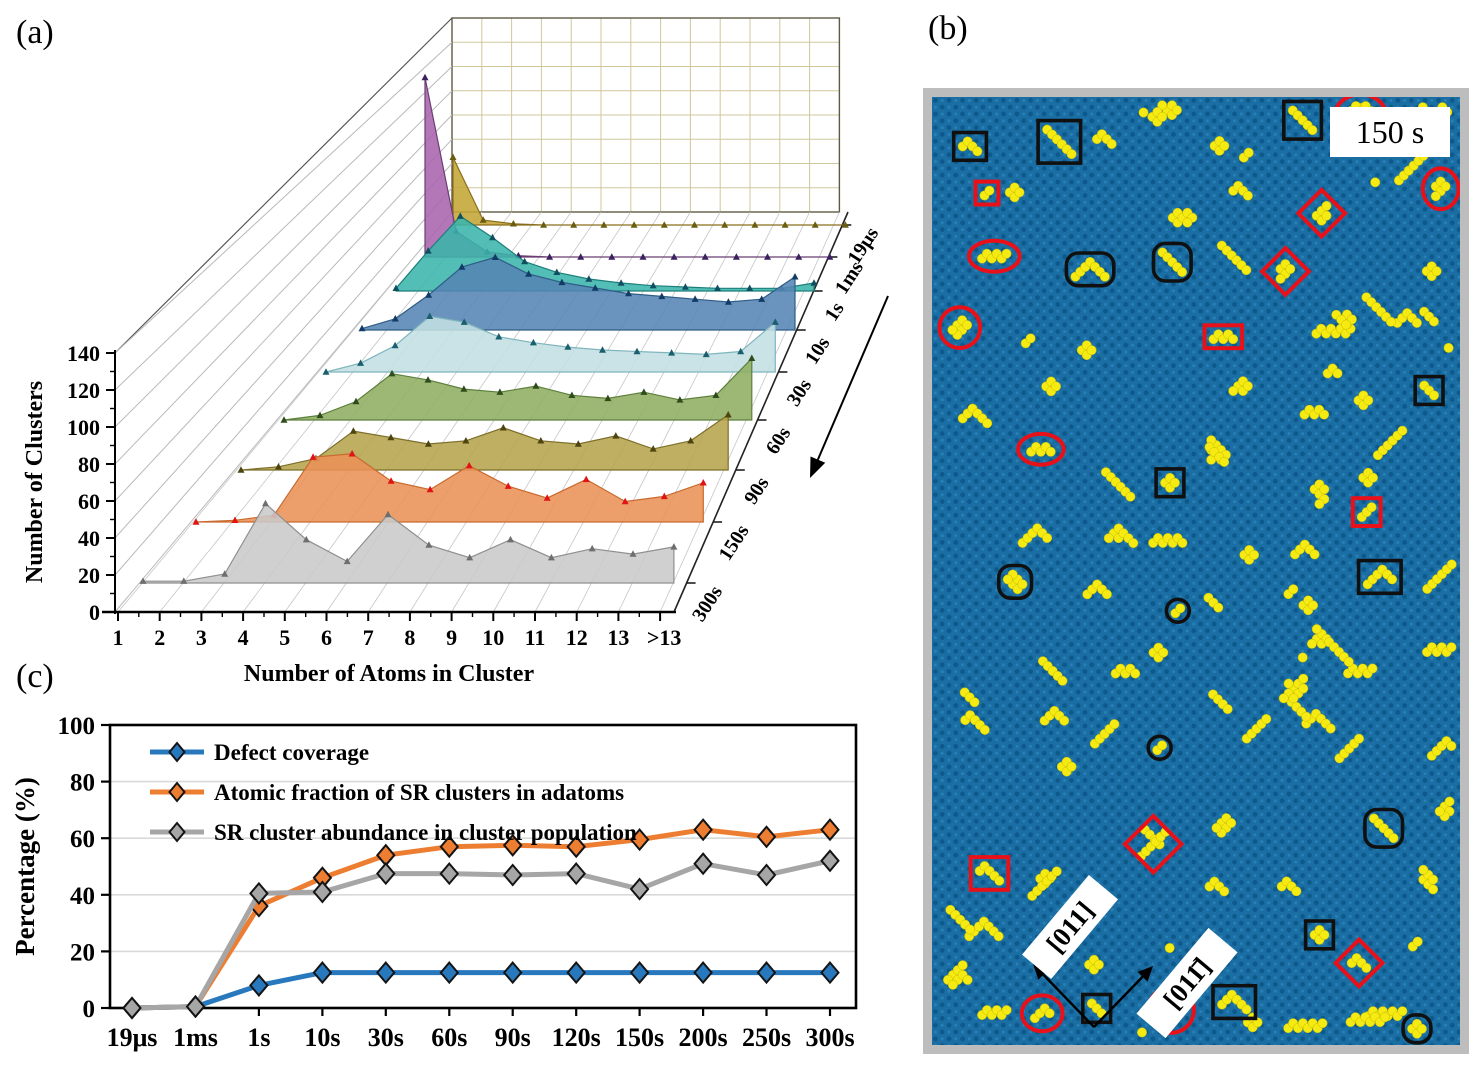 This screenshot has height=1091, width=1473. What do you see at coordinates (283, 315) in the screenshot?
I see `left-wall-grid` at bounding box center [283, 315].